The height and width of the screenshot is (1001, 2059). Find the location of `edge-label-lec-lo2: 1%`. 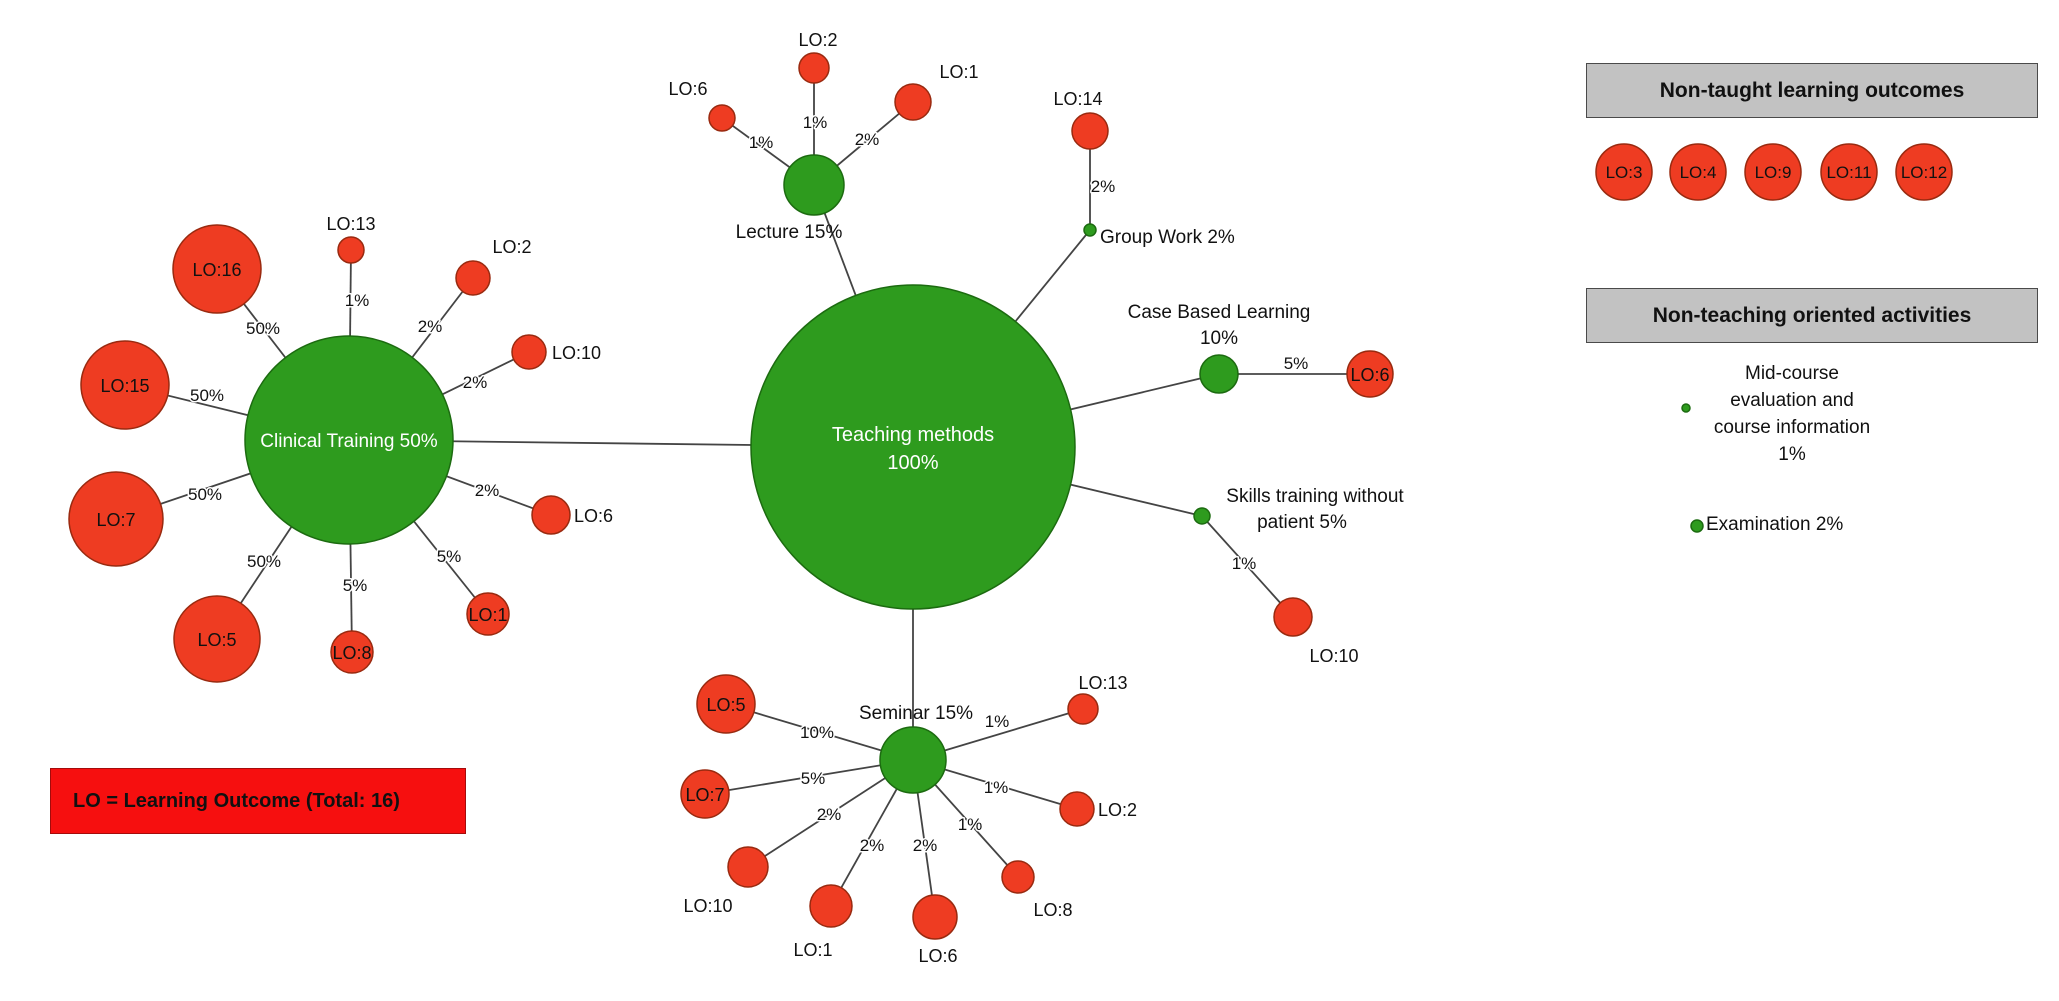

edge-label-lec-lo2: 1% is located at coordinates (815, 122).